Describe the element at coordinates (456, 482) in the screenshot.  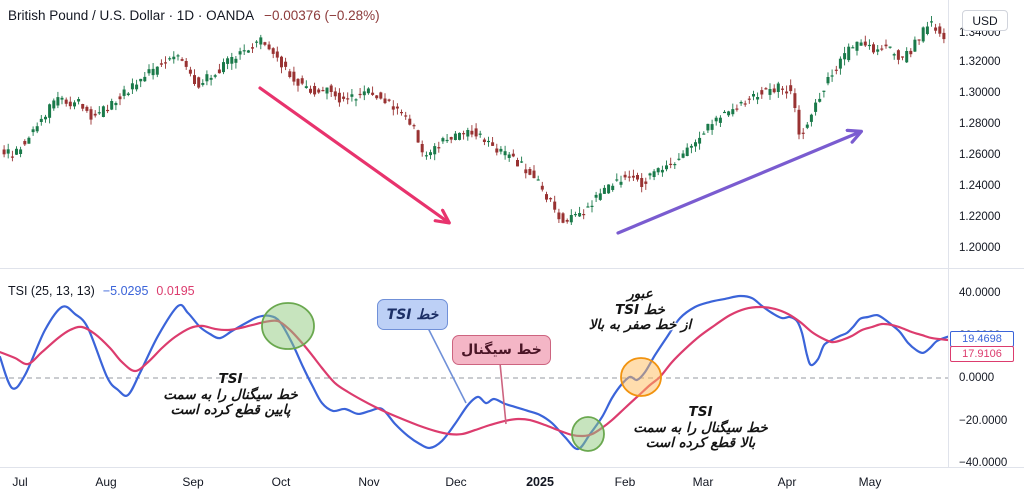
I see `time-tick-label: Dec` at that location.